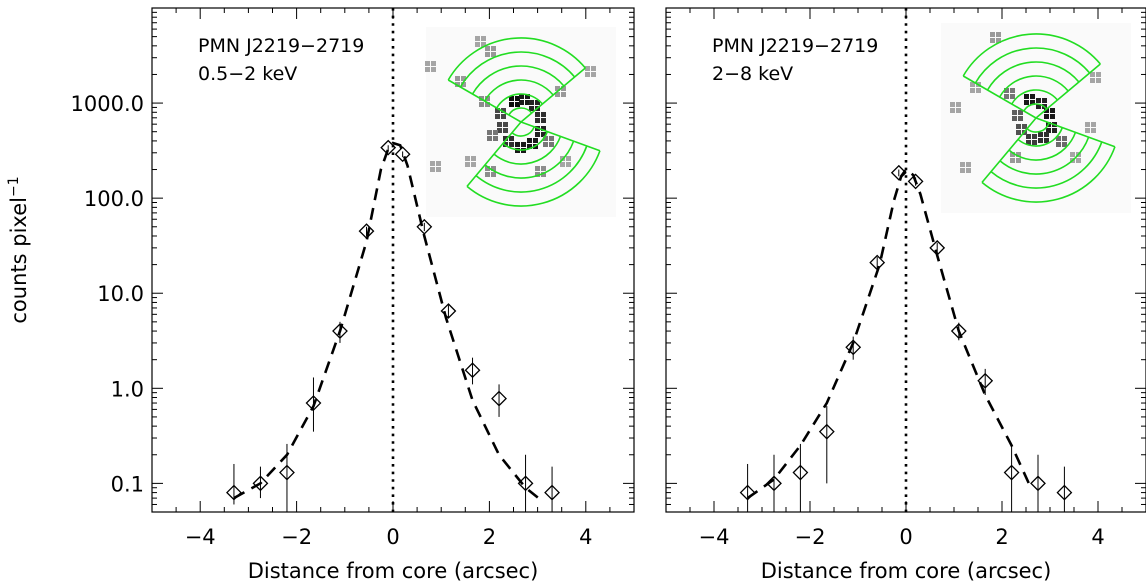 Image resolution: width=1146 pixels, height=586 pixels. I want to click on y-tick-label: 1.0, so click(127, 389).